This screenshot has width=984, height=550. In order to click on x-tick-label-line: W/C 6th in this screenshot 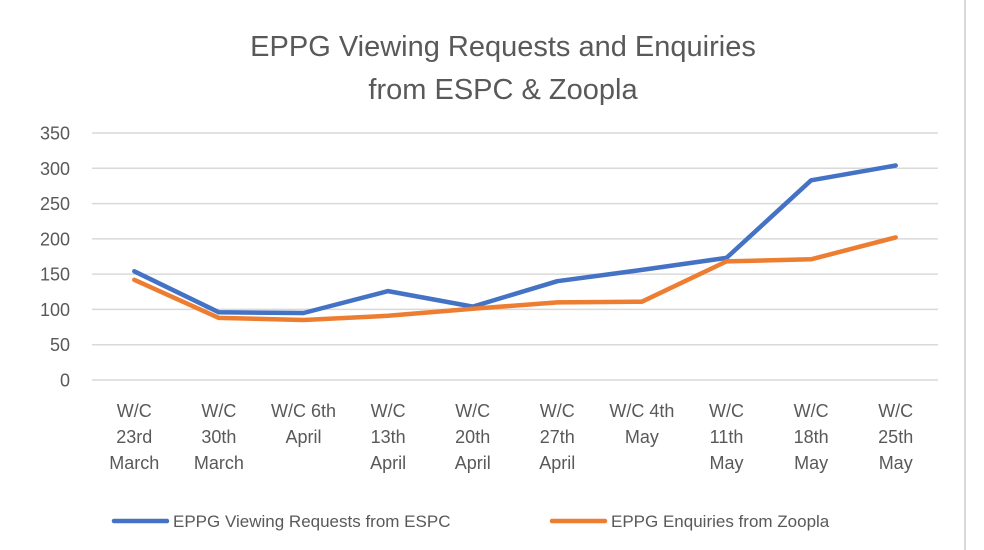, I will do `click(303, 411)`.